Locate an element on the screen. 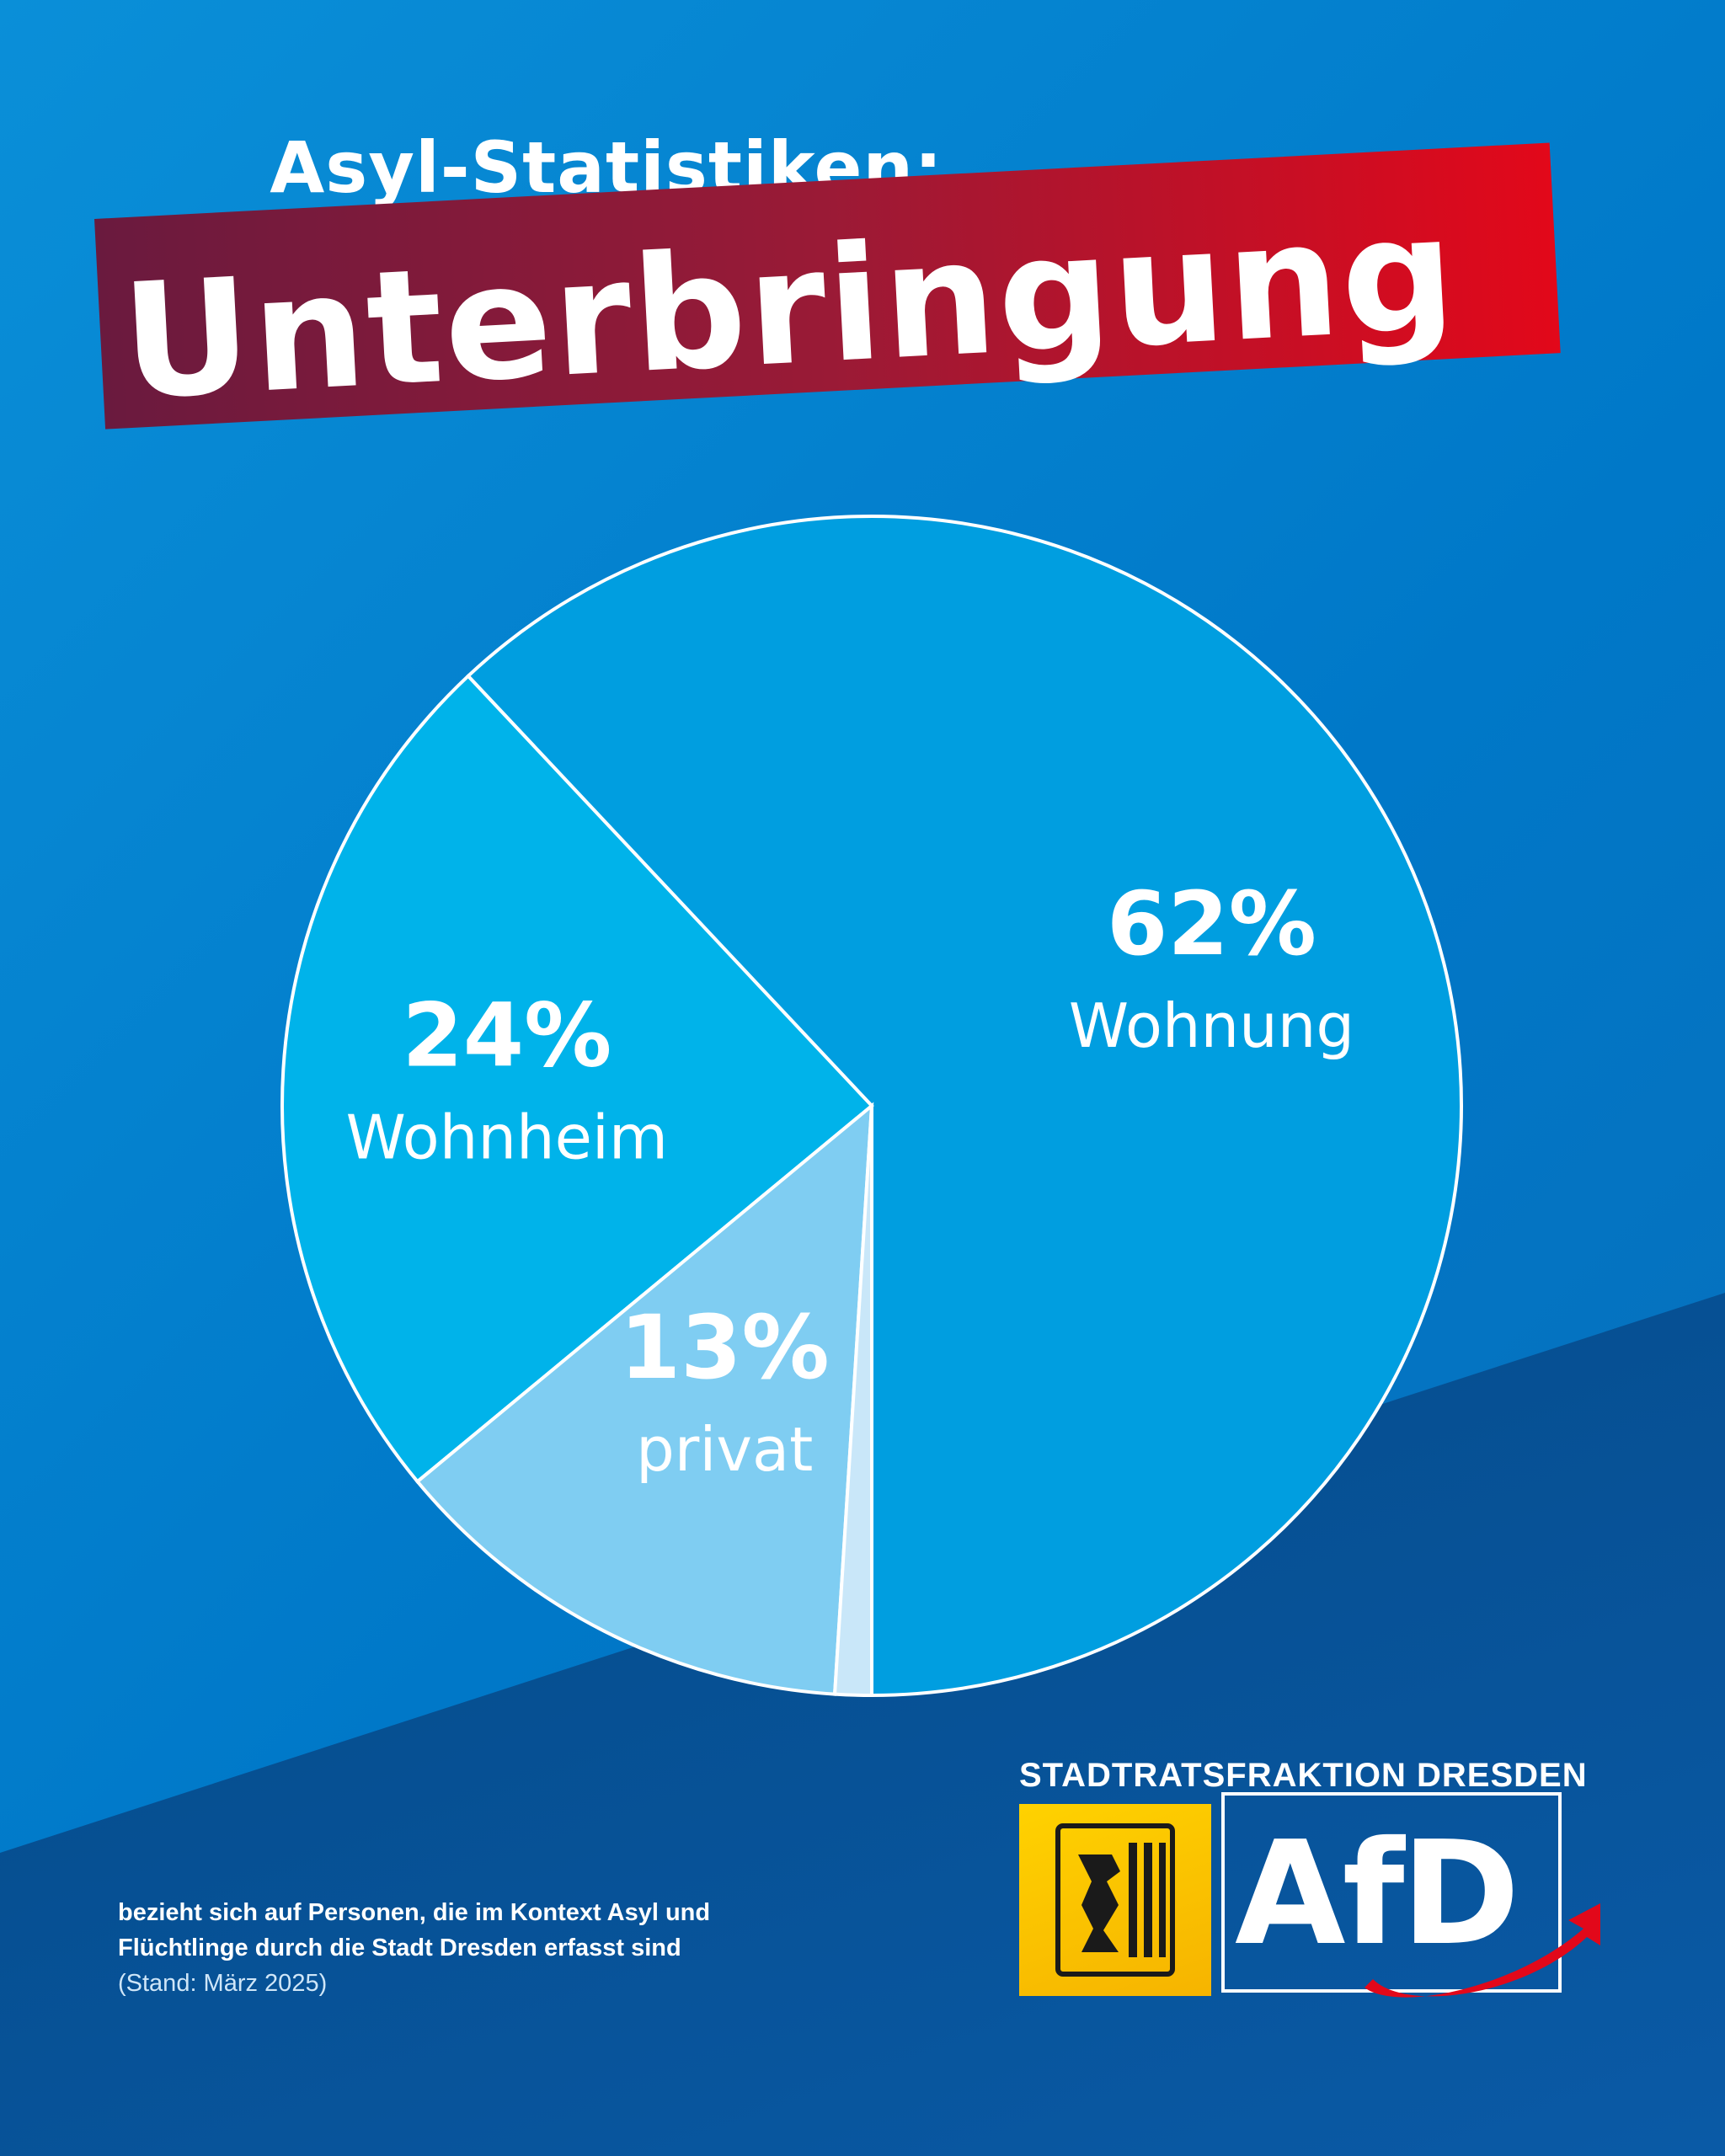 The image size is (1725, 2156). pie-category-label: Wohnung is located at coordinates (1211, 1025).